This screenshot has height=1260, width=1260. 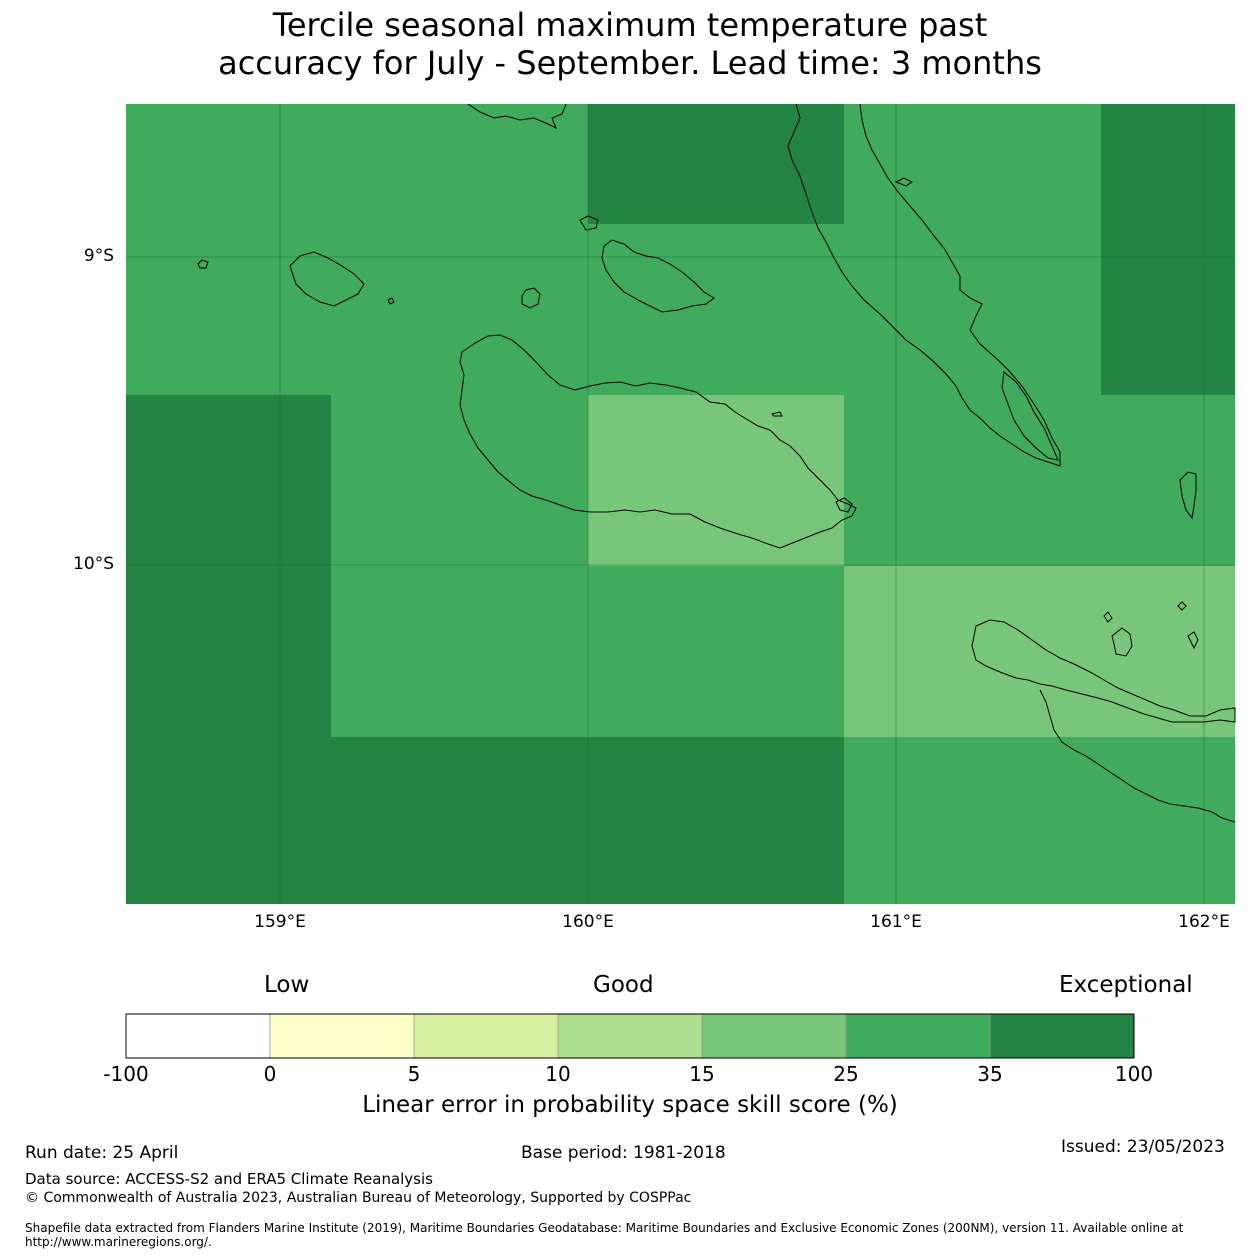 I want to click on malaita-coastline, so click(x=924, y=285).